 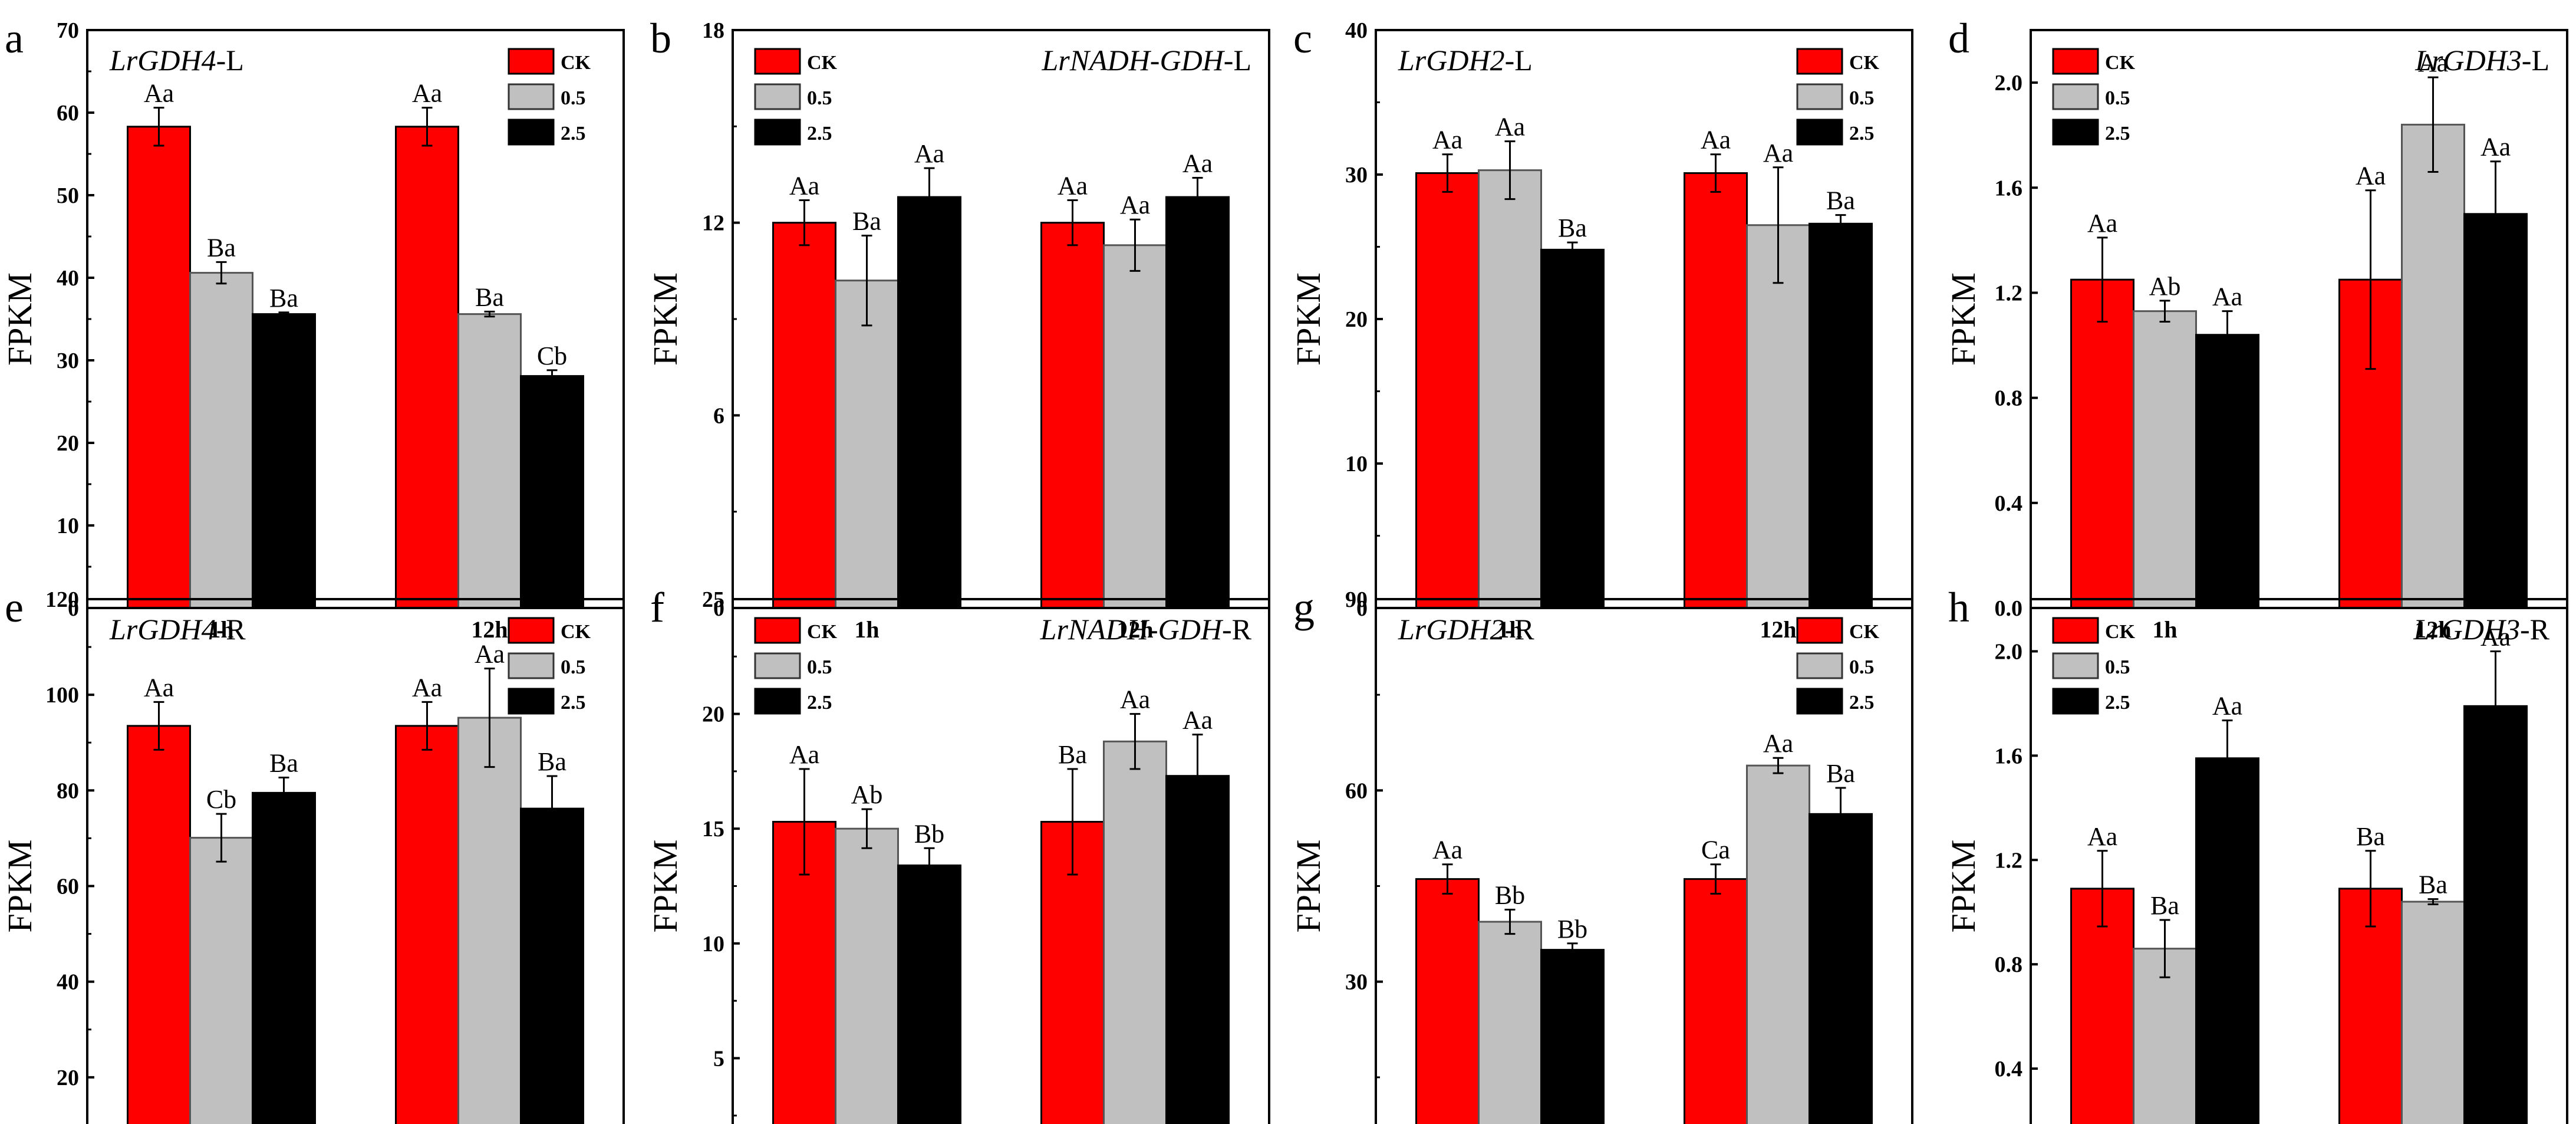 I want to click on gene-title: LrNADH-GDH-R, so click(x=1146, y=630).